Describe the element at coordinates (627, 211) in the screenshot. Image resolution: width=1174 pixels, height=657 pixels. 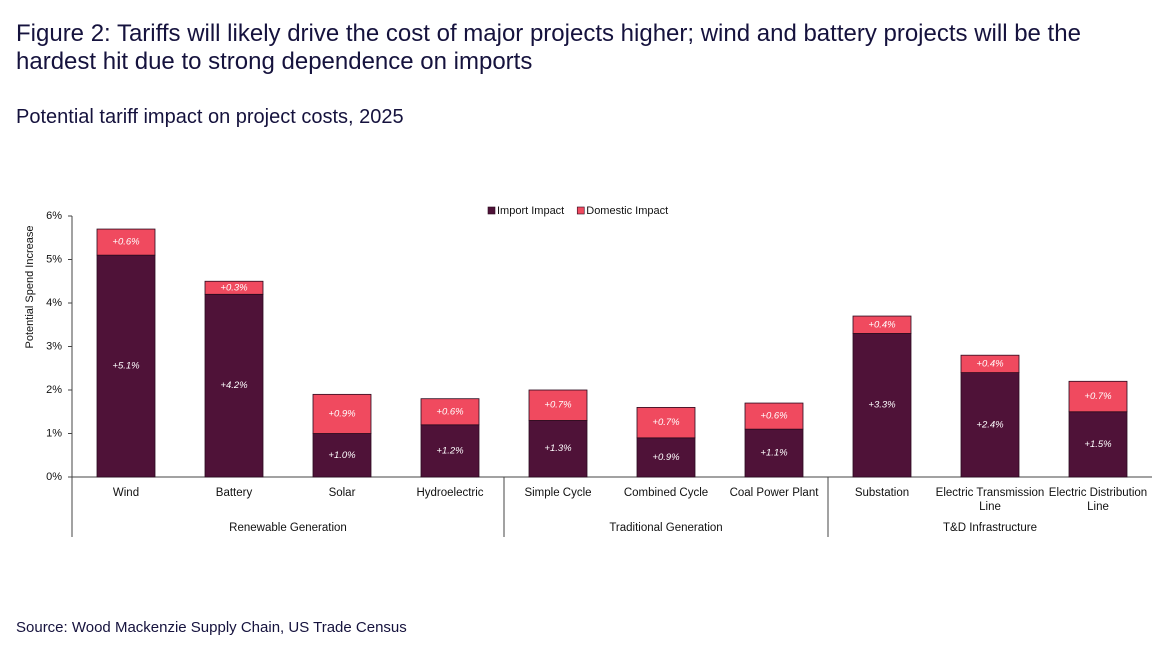
I see `legend-label: Domestic Impact` at that location.